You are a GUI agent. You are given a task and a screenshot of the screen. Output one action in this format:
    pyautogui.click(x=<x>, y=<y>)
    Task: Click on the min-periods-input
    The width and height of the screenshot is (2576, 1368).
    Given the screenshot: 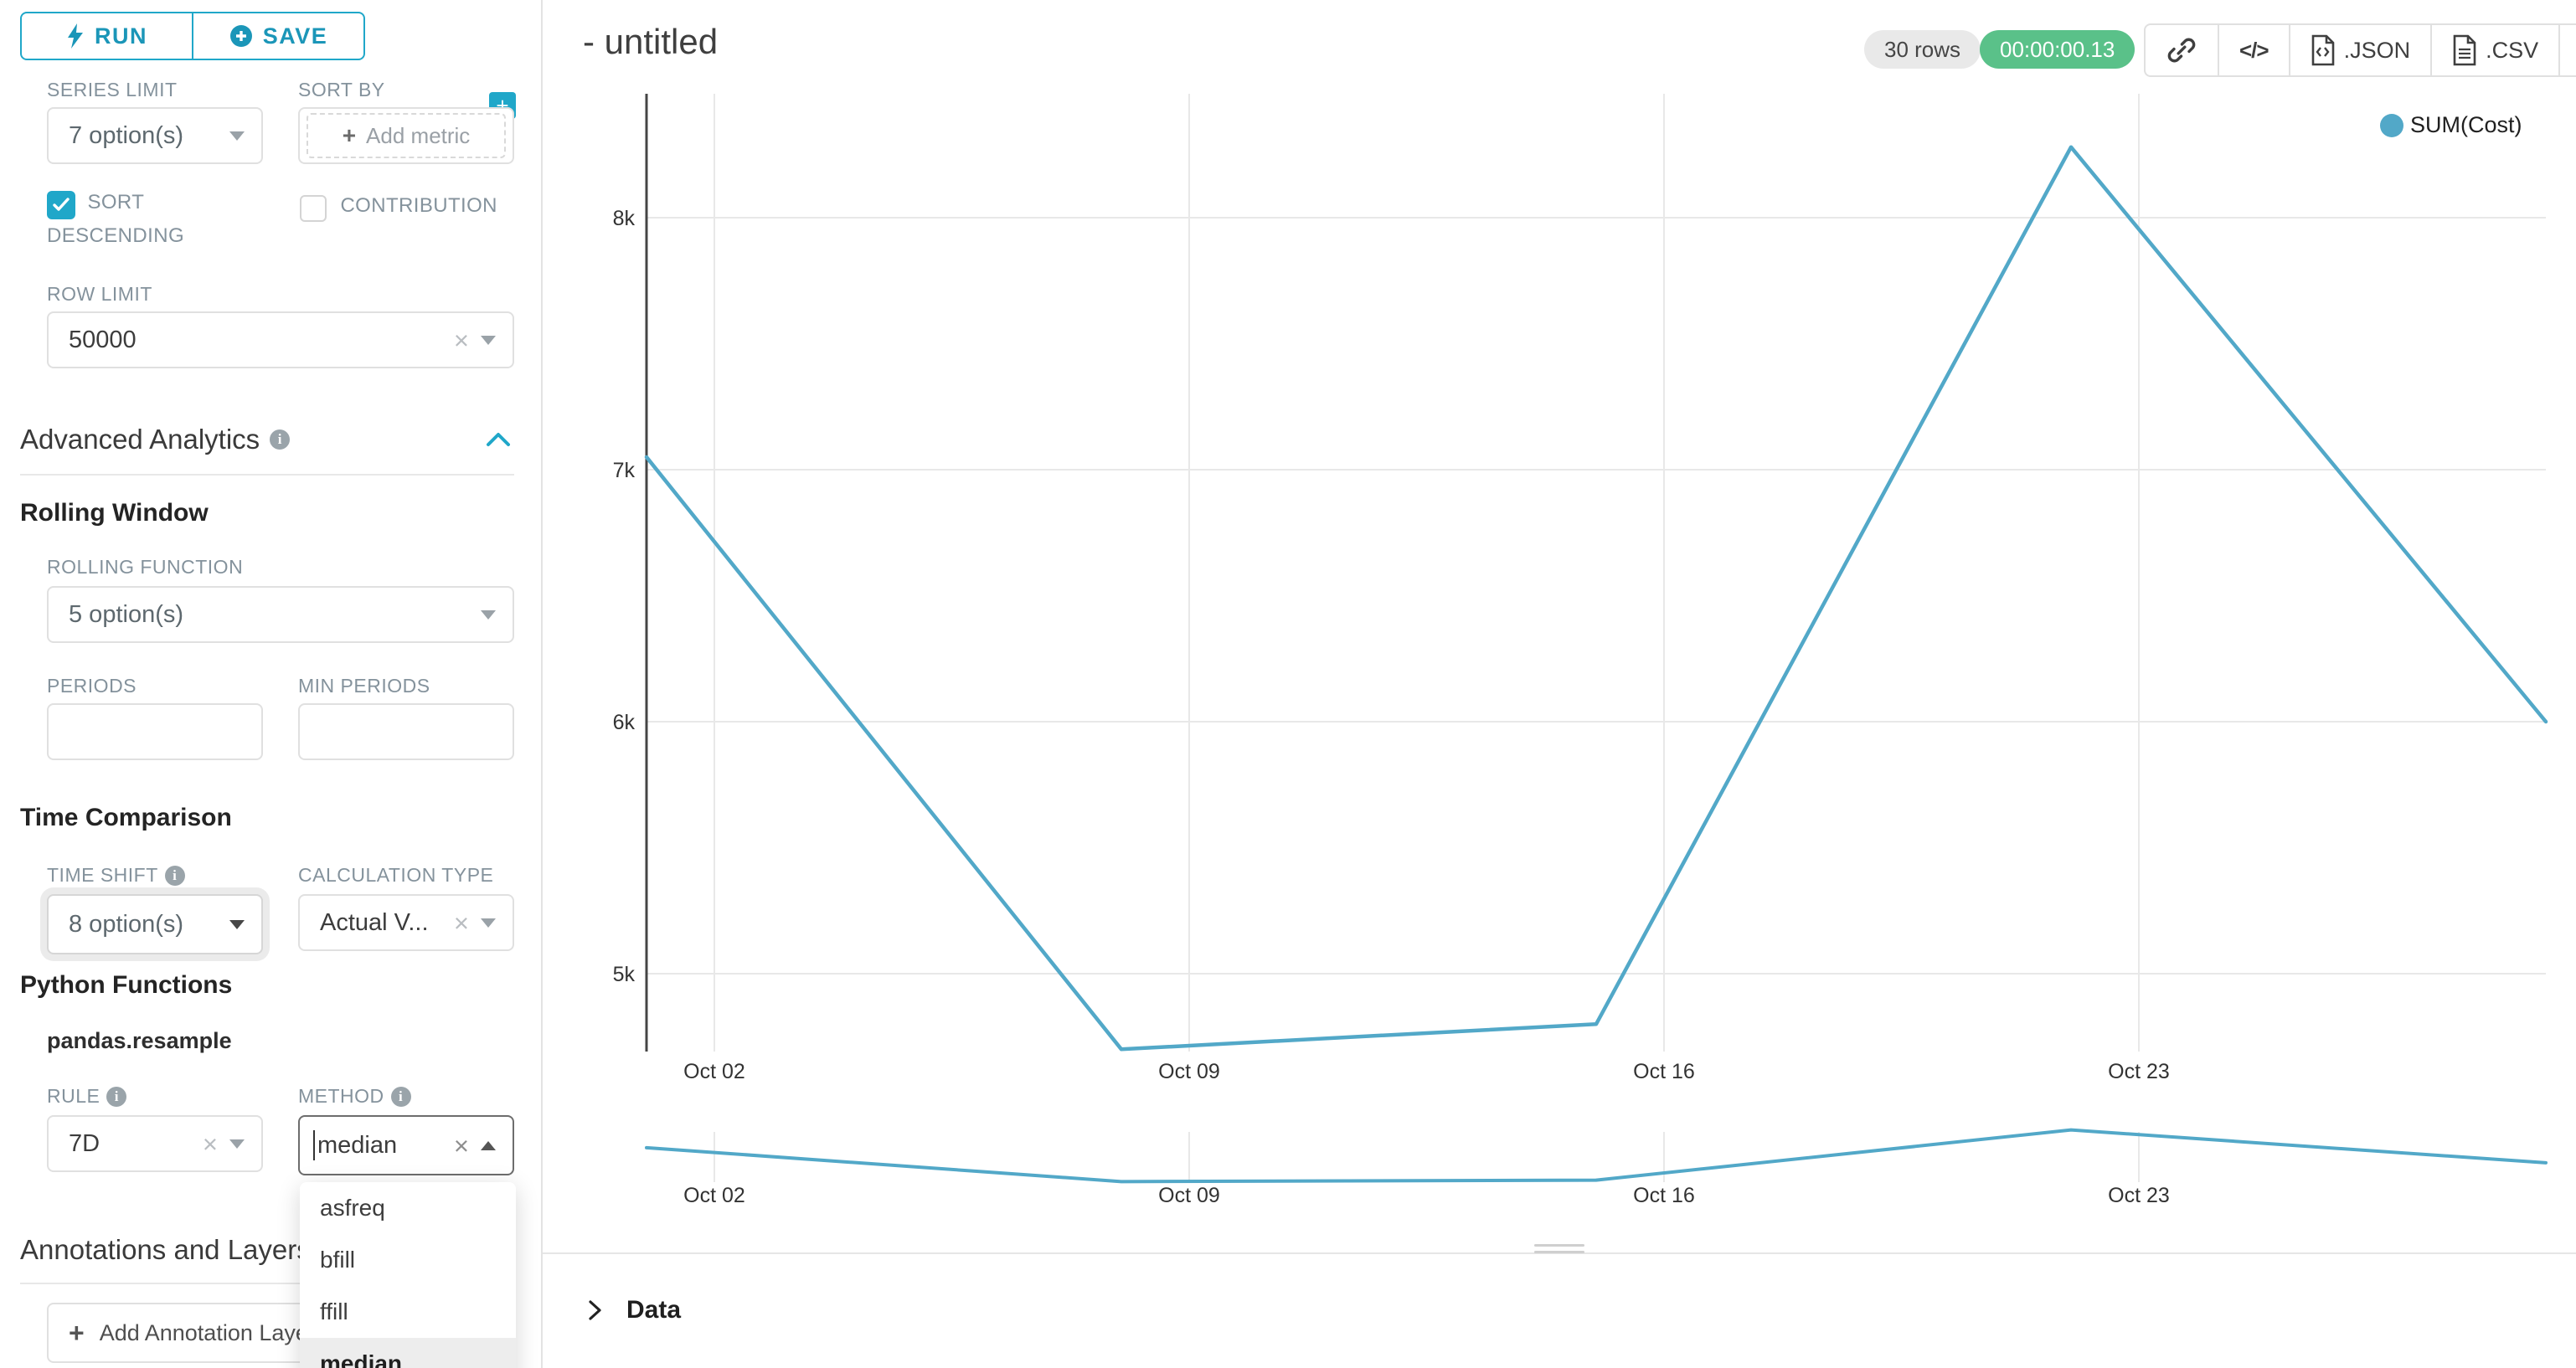 What is the action you would take?
    pyautogui.click(x=406, y=731)
    